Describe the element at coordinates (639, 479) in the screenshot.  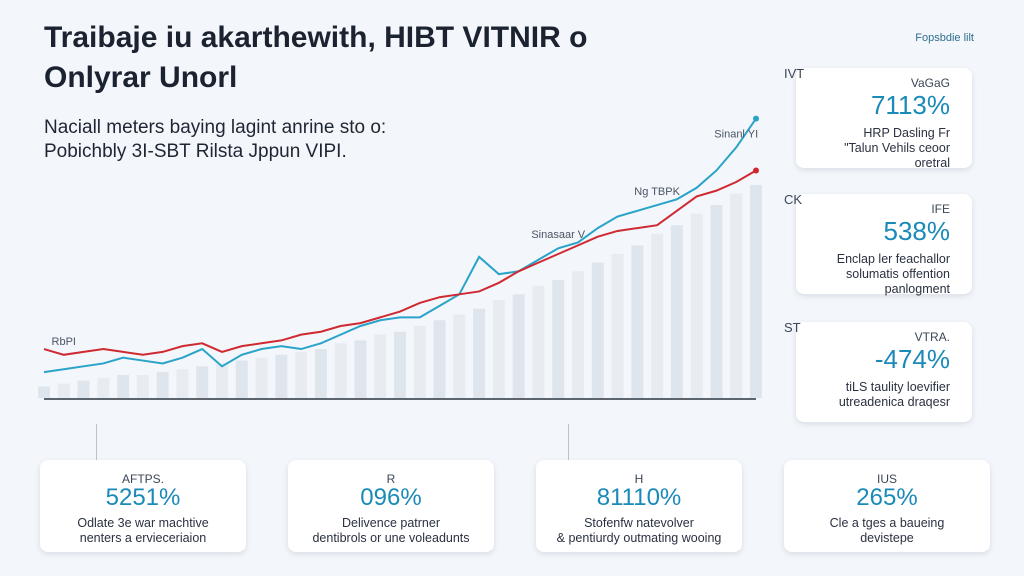
I see `metric-card-label: H` at that location.